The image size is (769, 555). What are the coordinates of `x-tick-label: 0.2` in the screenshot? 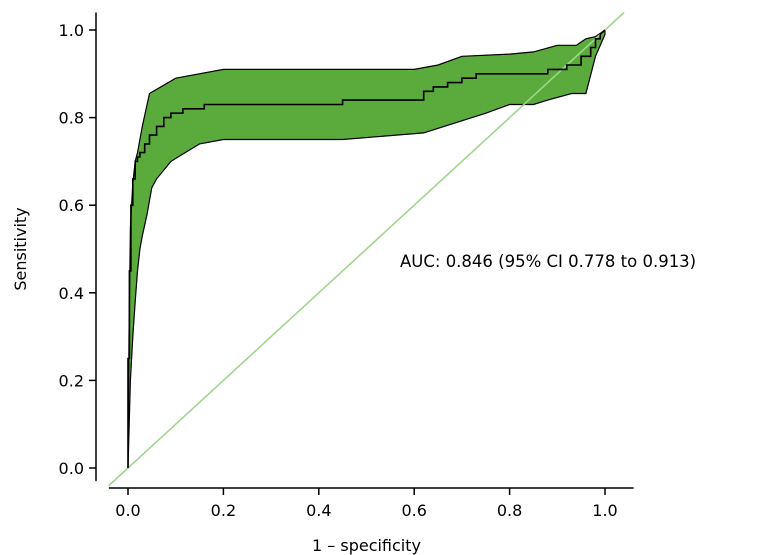 It's located at (223, 510).